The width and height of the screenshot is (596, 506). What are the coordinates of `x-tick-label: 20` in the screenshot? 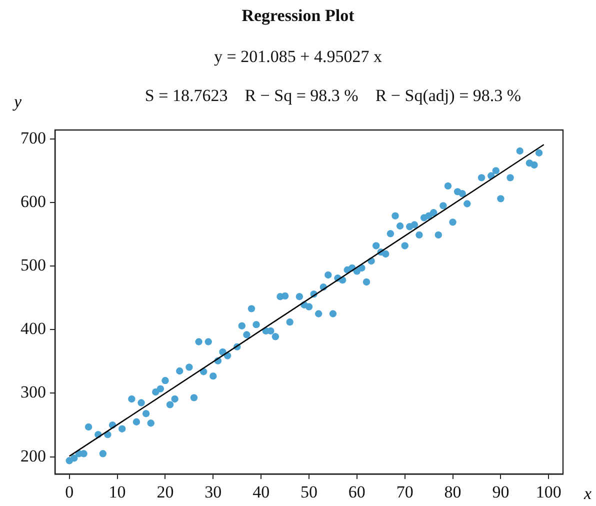 It's located at (165, 492).